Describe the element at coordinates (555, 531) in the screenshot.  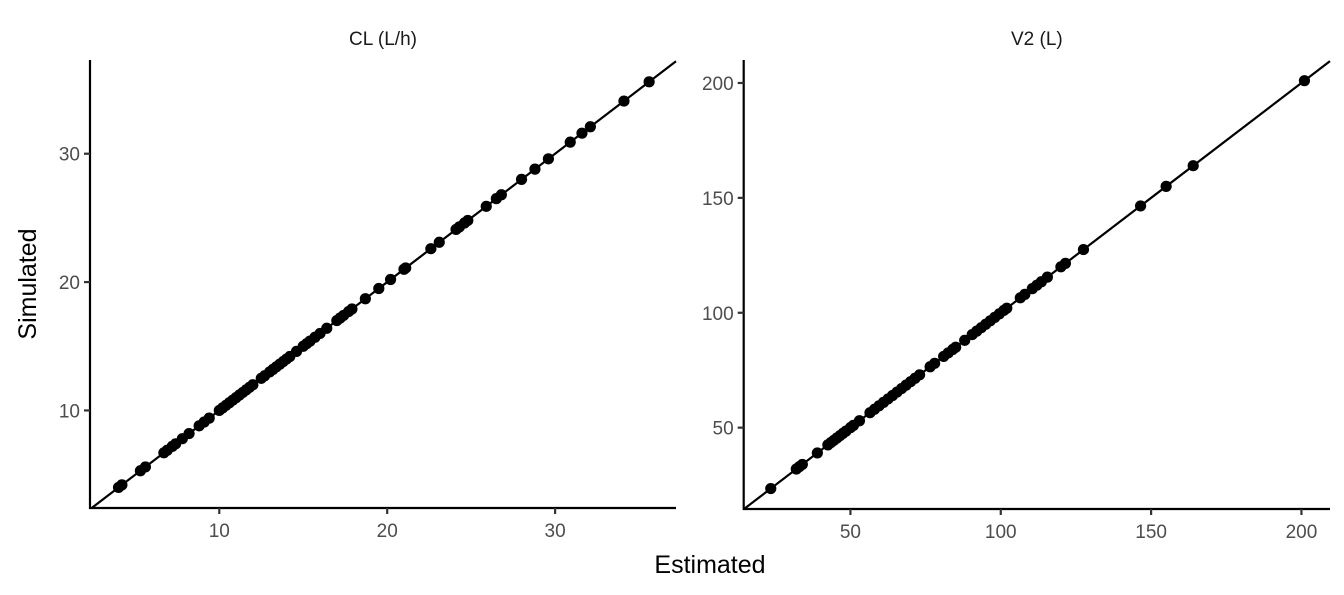
I see `x-tick-label: 30` at that location.